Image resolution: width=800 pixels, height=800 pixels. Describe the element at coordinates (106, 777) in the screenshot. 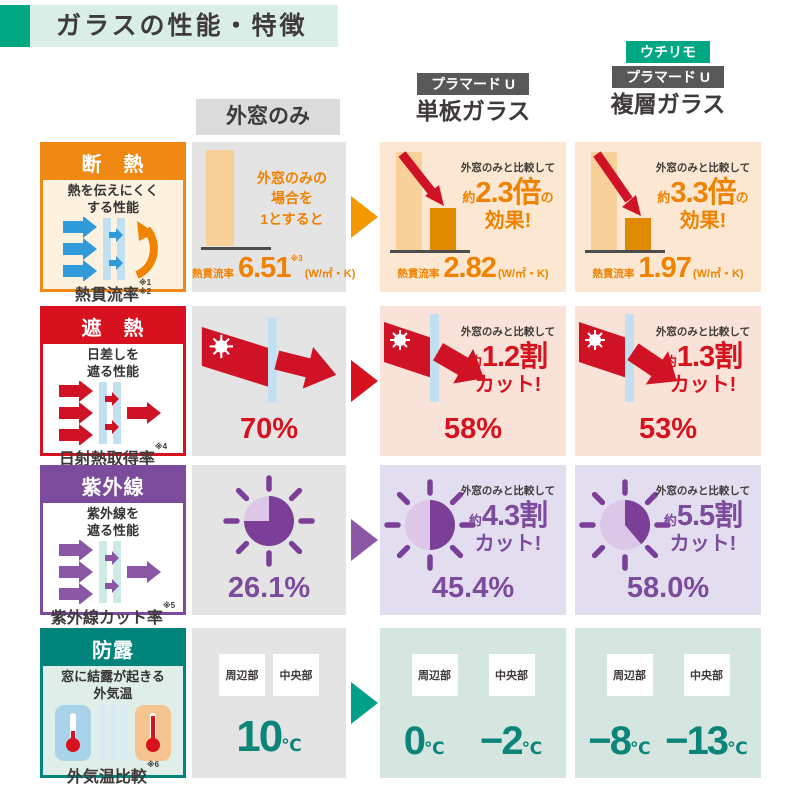

I see `metric-name: 外気温比較` at that location.